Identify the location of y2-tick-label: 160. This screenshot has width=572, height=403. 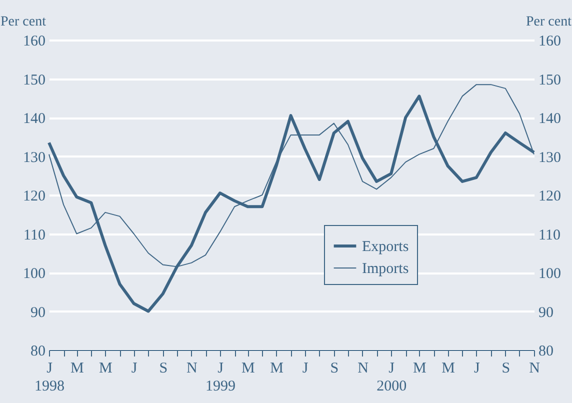
(549, 42).